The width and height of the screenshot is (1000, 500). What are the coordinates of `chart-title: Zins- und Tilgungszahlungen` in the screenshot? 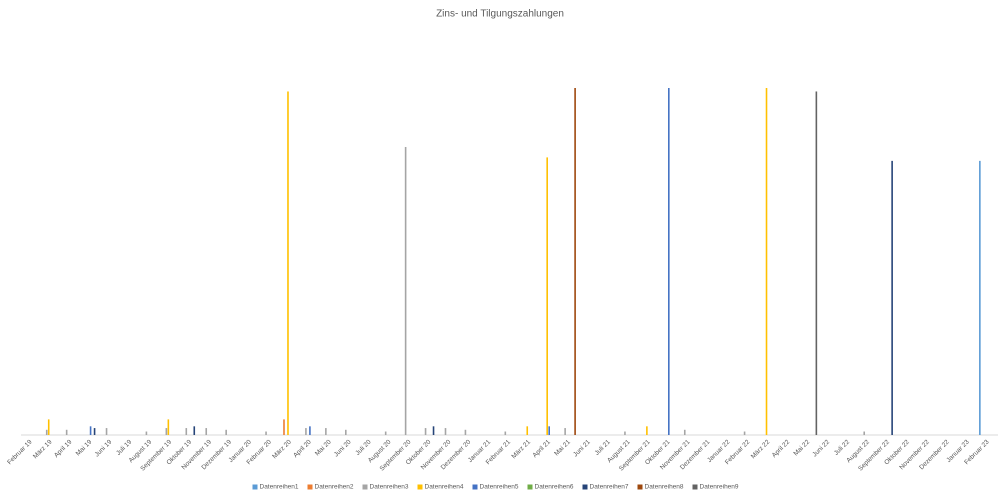 It's located at (500, 14).